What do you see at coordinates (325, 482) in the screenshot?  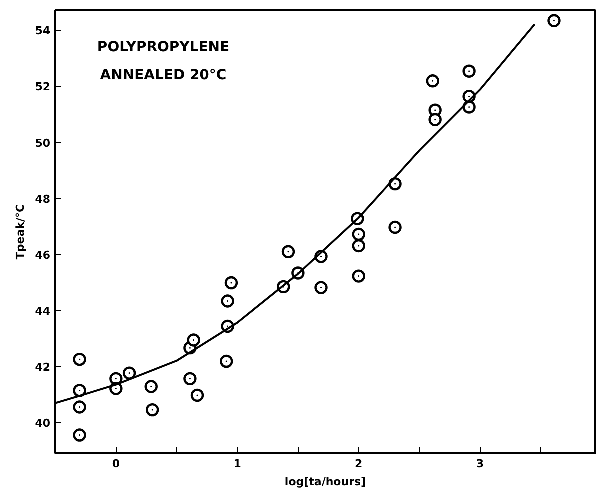 I see `x-axis-title: log[ta/hours]` at bounding box center [325, 482].